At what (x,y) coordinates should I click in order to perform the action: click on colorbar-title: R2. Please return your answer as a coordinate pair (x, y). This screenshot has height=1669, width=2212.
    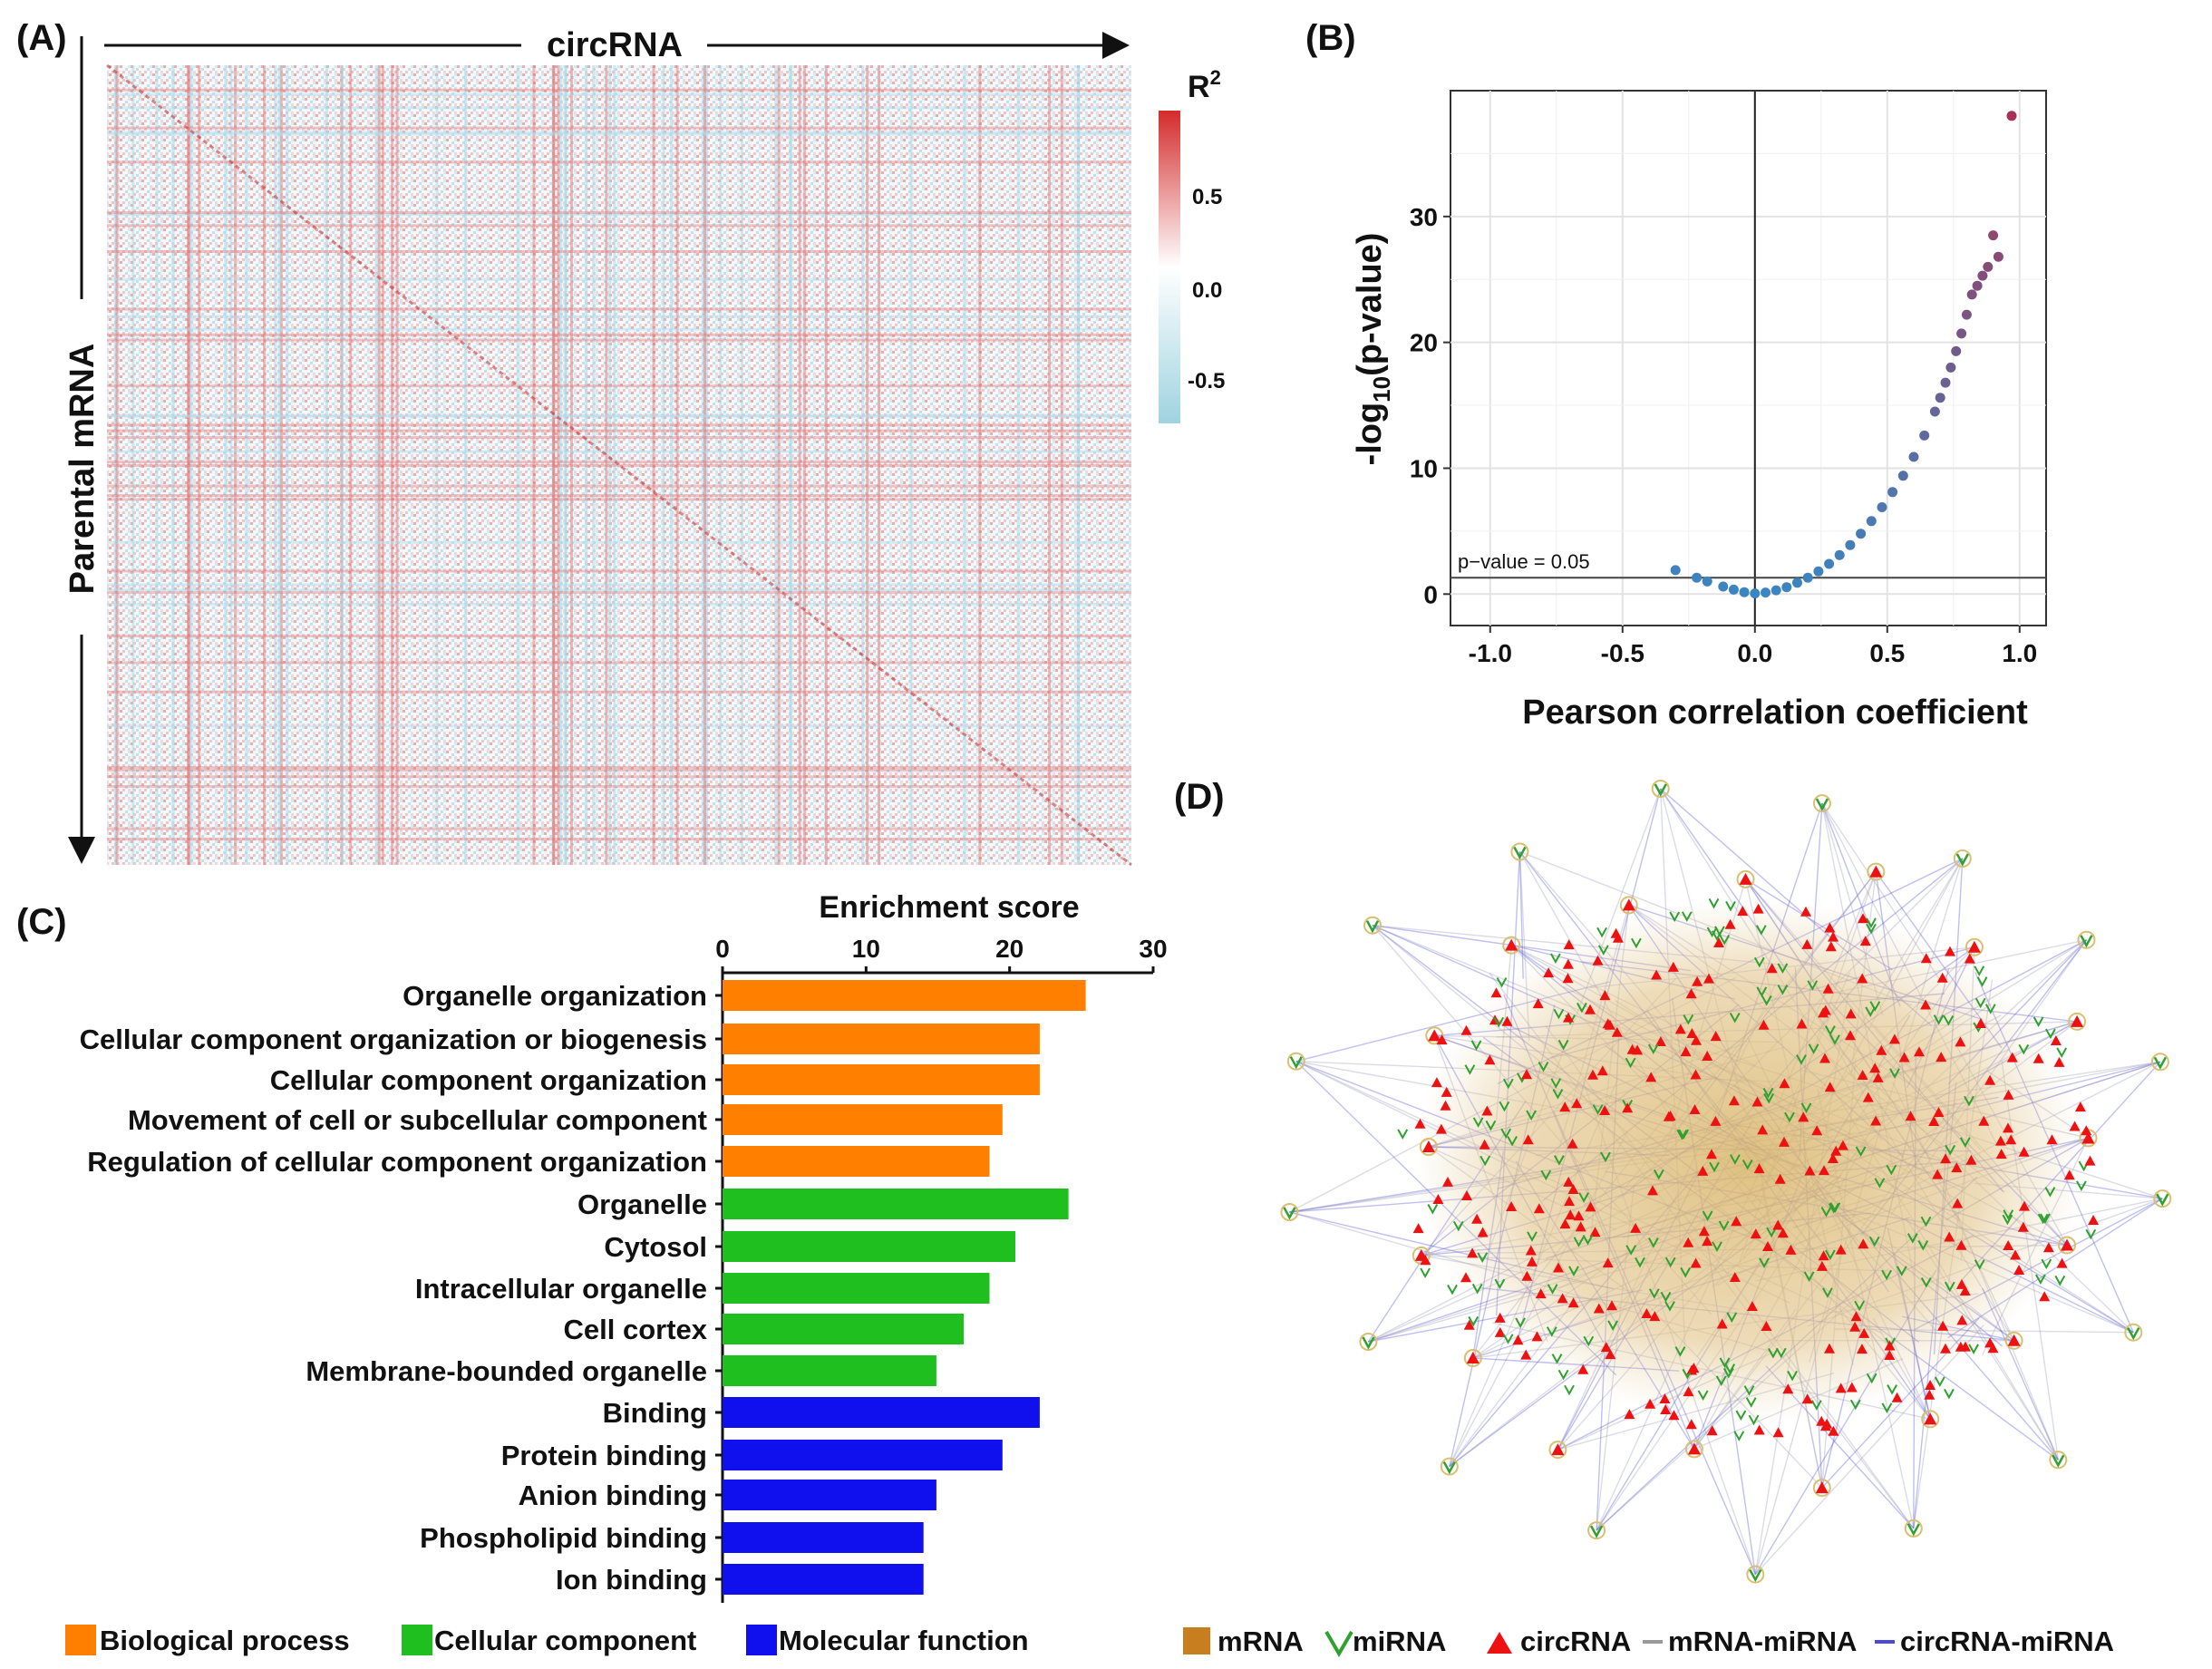
    Looking at the image, I should click on (1204, 85).